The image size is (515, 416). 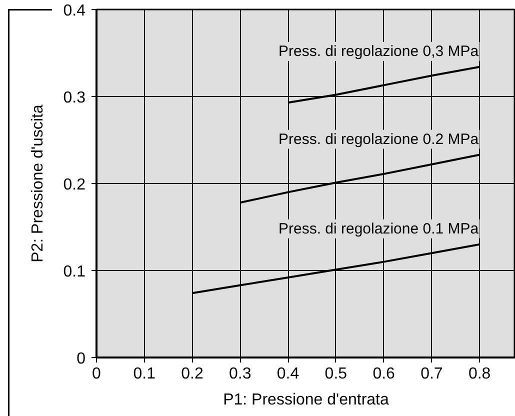 I want to click on series-label: Press. di regolazione 0.2 MPa, so click(x=379, y=139).